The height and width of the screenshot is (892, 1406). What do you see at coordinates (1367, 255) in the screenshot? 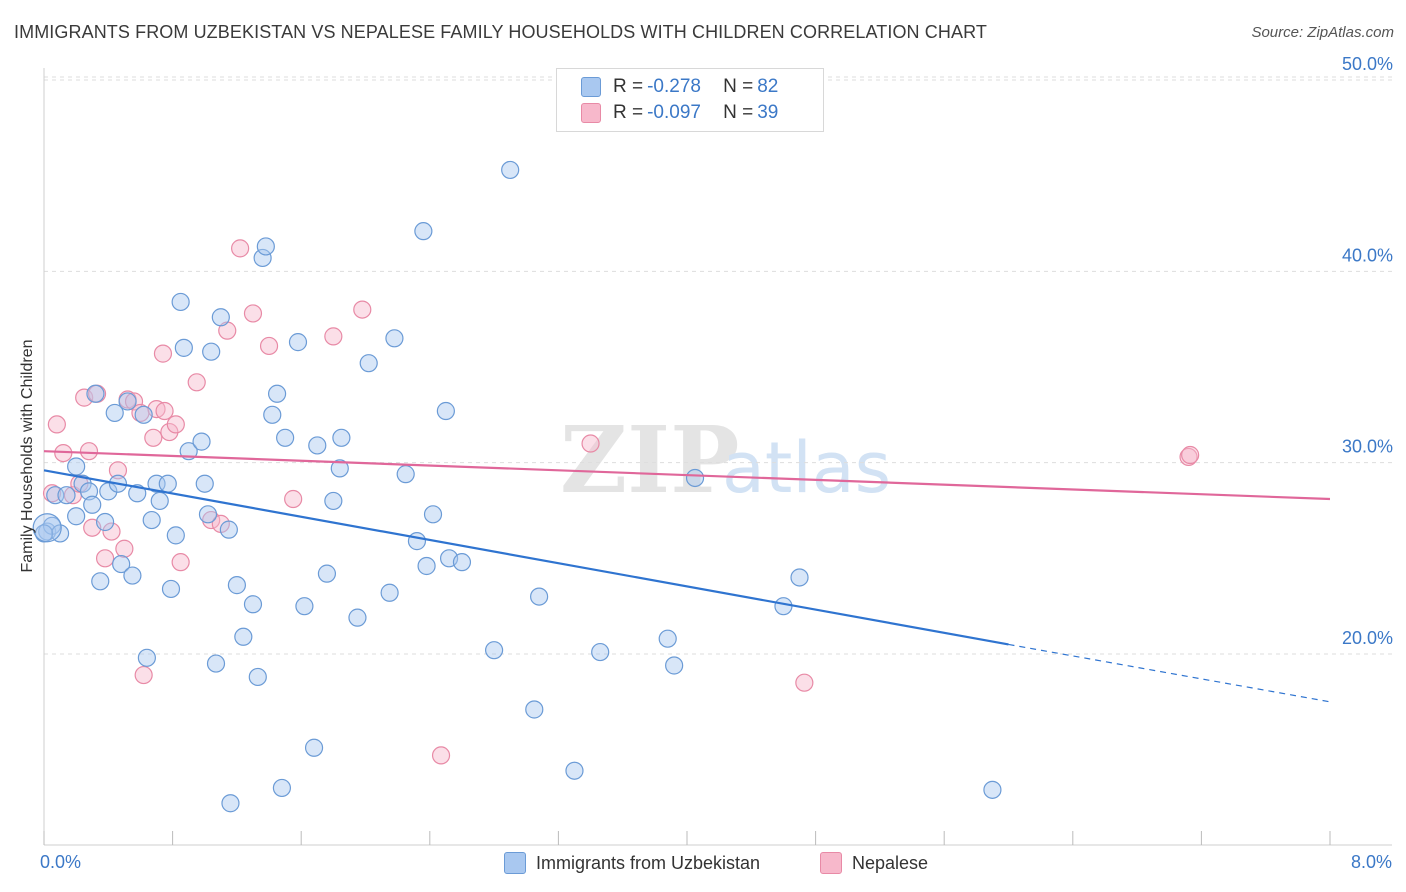
I see `y-tick-label: 40.0%` at bounding box center [1367, 255].